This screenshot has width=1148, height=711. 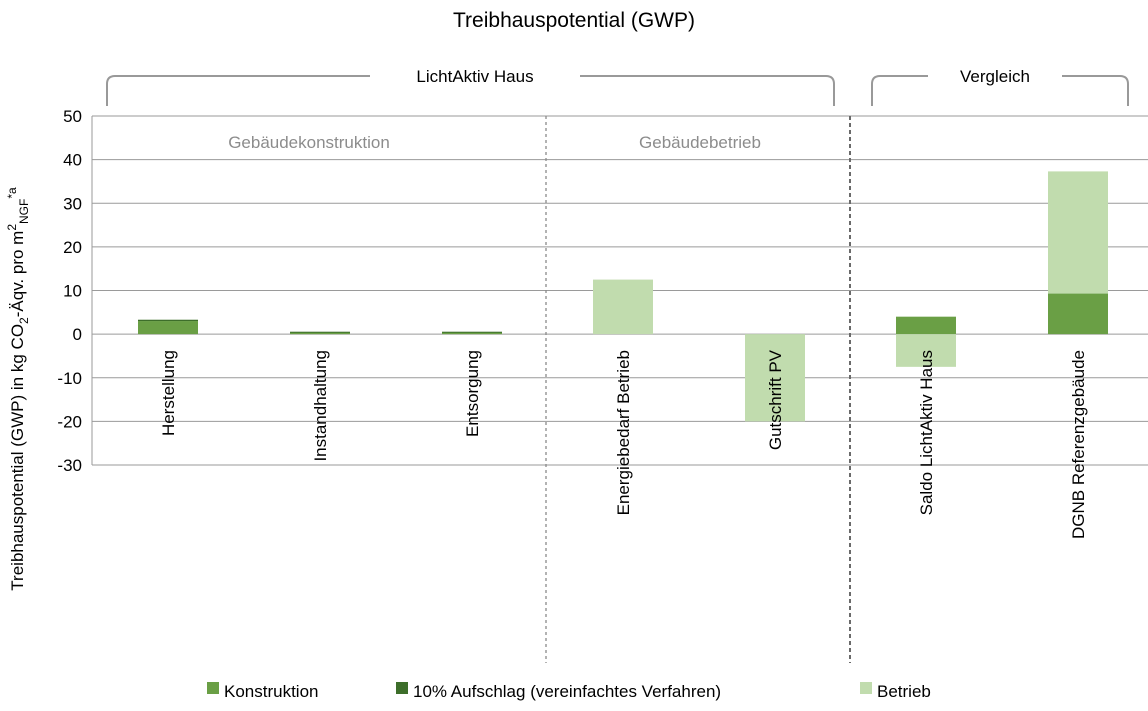 What do you see at coordinates (168, 393) in the screenshot?
I see `category-label: Herstellung` at bounding box center [168, 393].